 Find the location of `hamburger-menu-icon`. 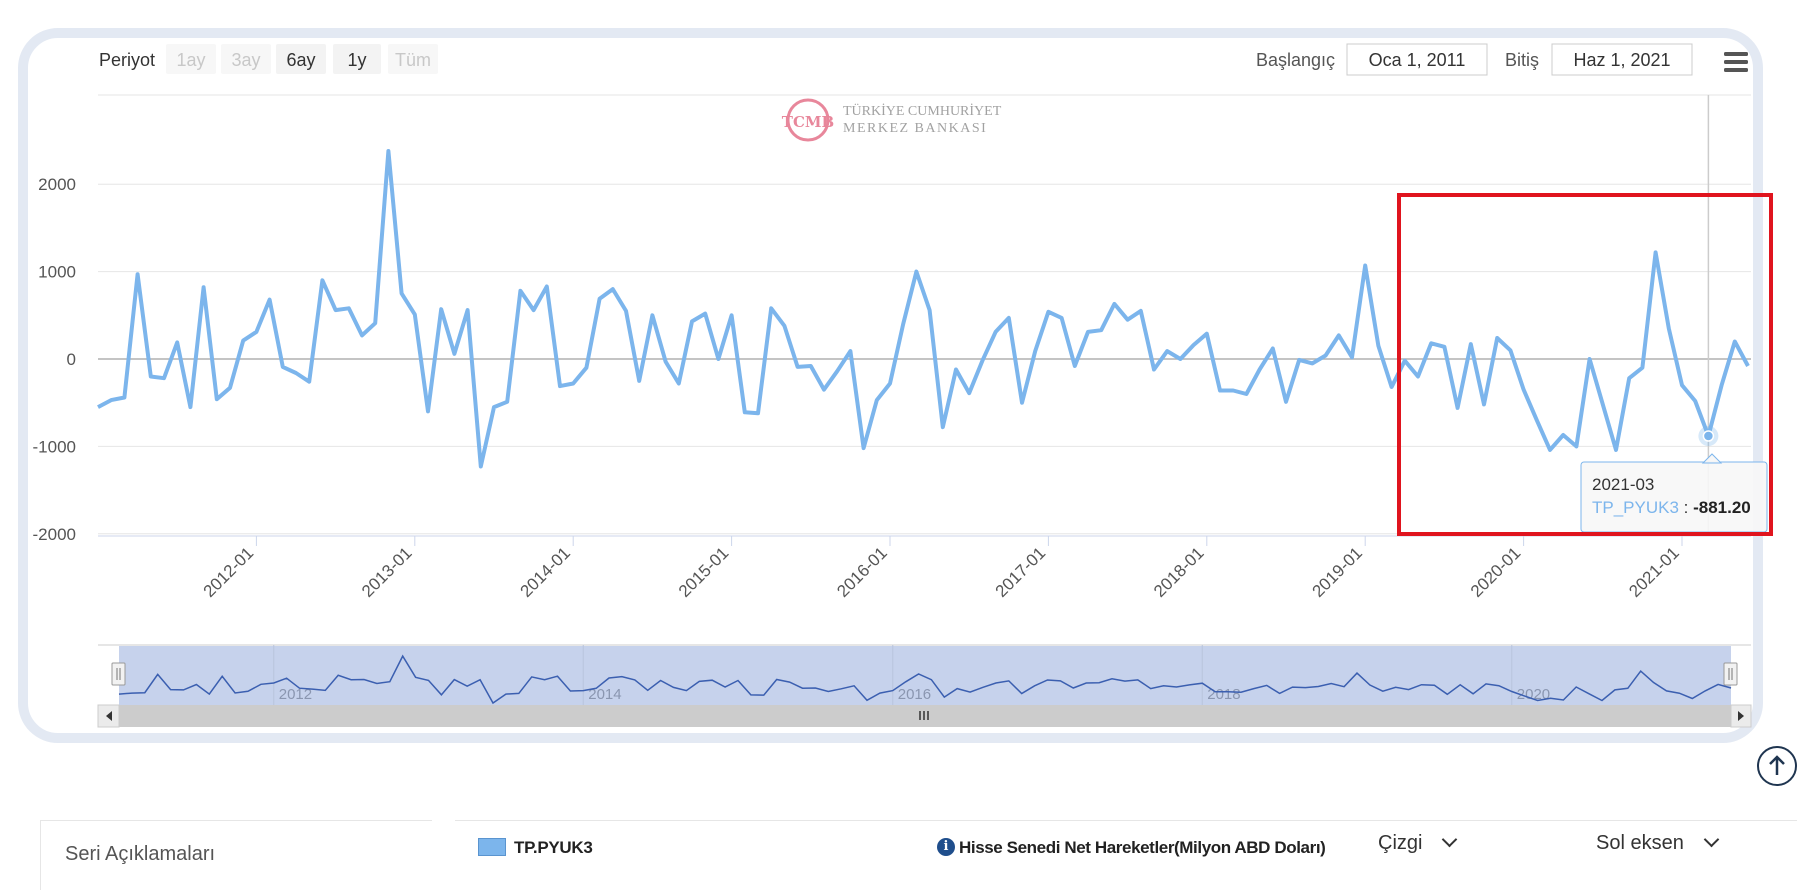

hamburger-menu-icon is located at coordinates (1736, 62).